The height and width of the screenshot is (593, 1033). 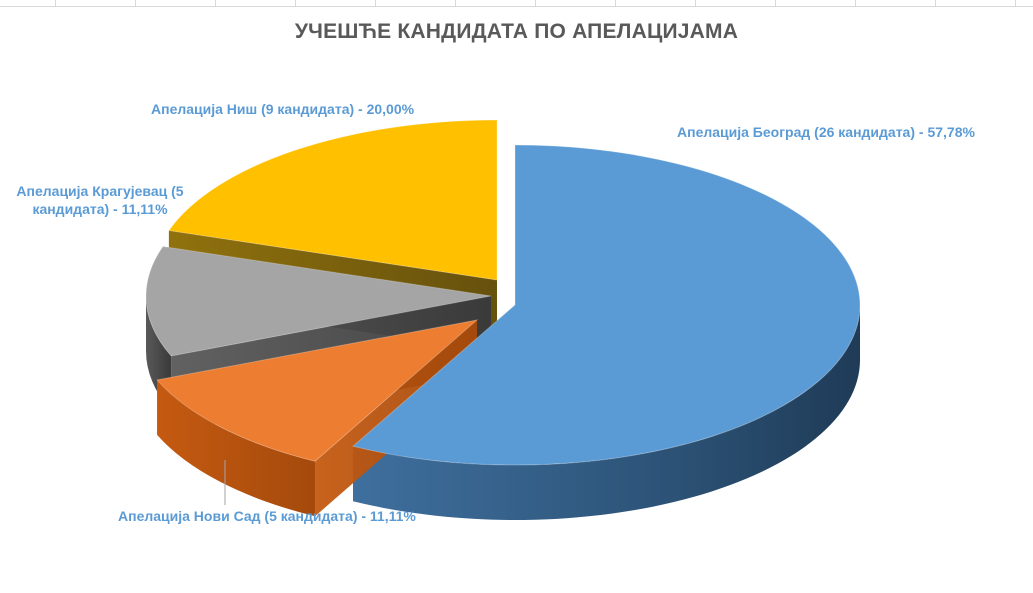 What do you see at coordinates (283, 109) in the screenshot?
I see `slice-label-nis: Апелација Ниш (9 кандидата) - 20,00%` at bounding box center [283, 109].